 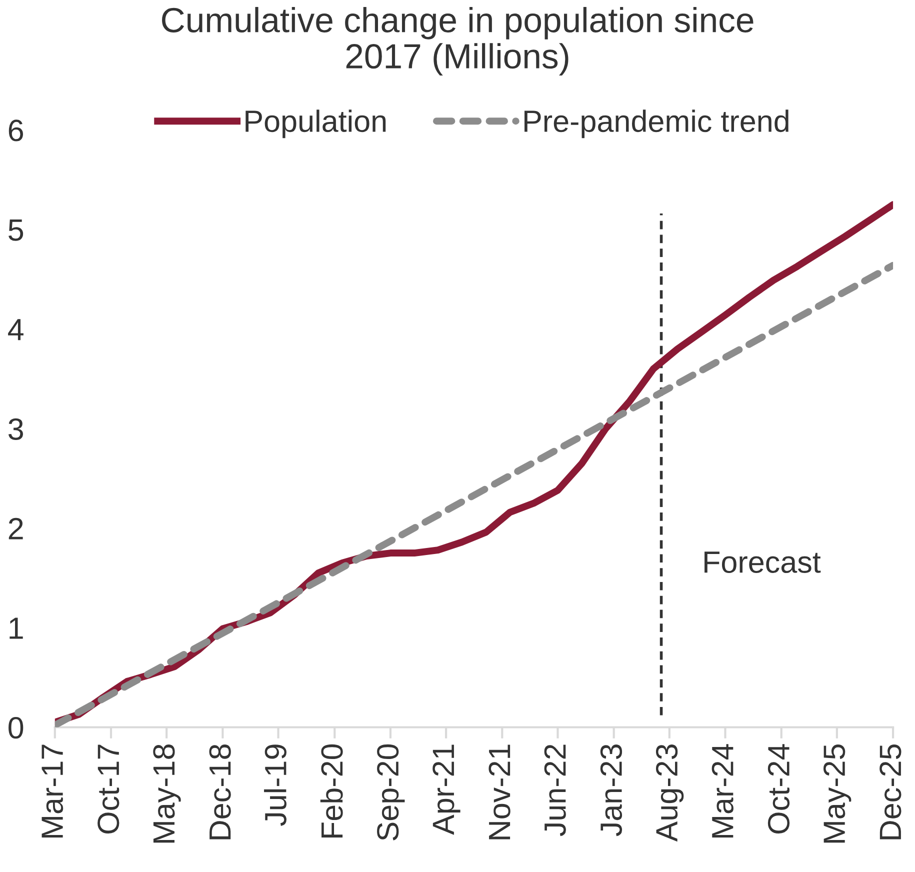 I want to click on x-tick-label: May-25, so click(x=838, y=793).